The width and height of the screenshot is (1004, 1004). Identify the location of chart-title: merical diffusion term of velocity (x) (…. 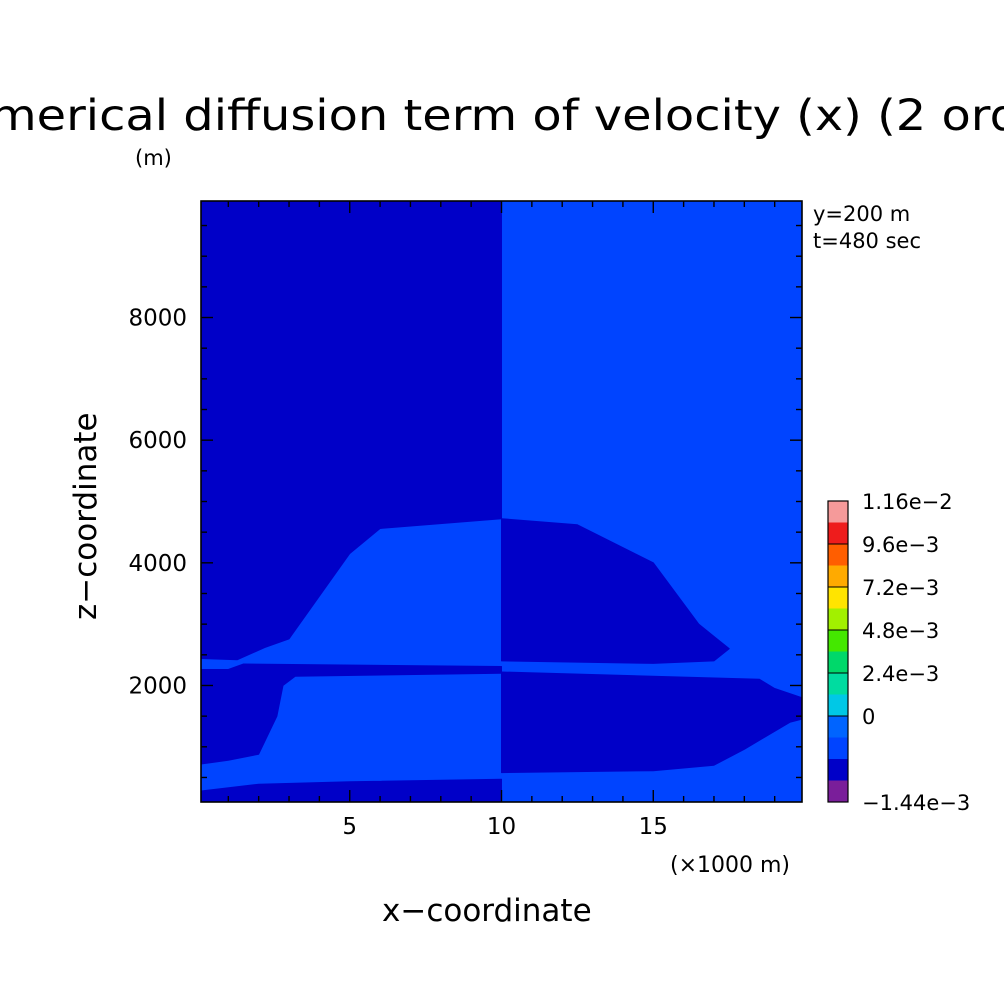
(502, 116).